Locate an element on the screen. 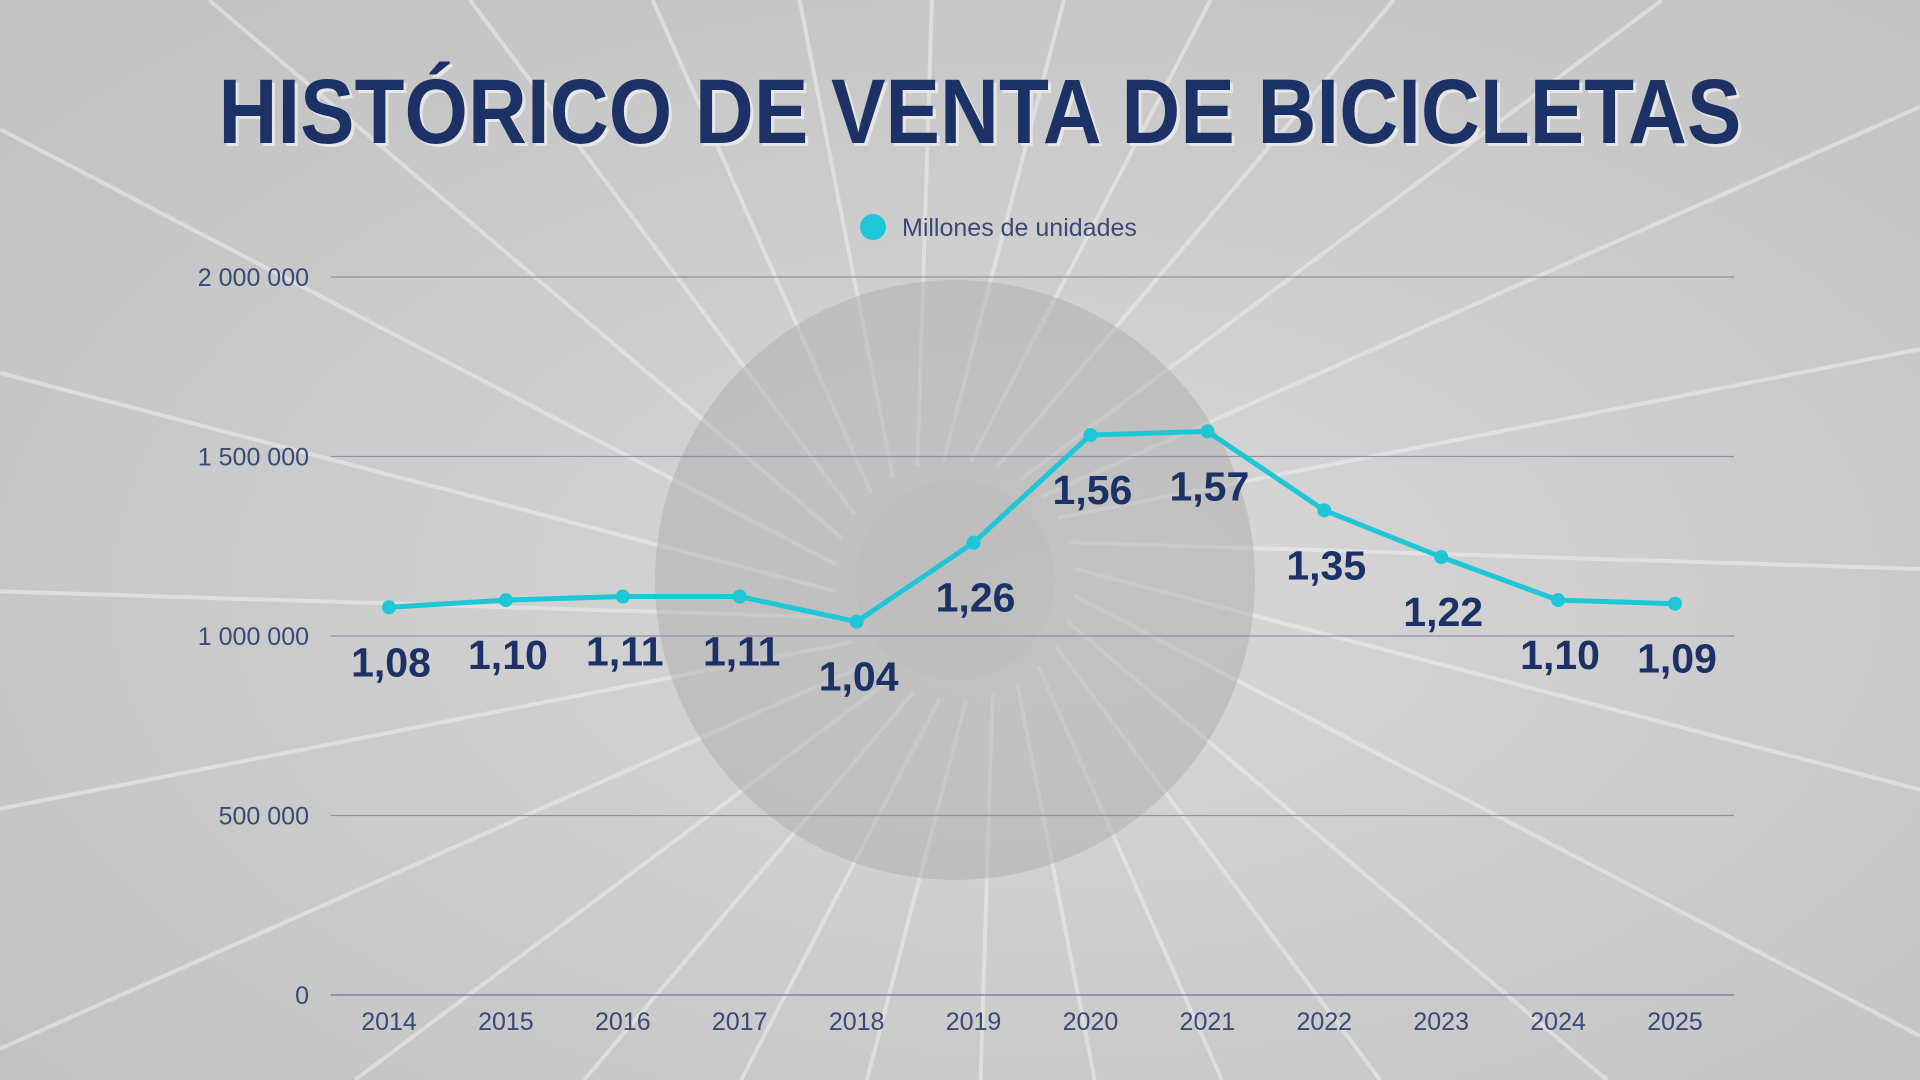 The height and width of the screenshot is (1080, 1920). series-line is located at coordinates (1032, 526).